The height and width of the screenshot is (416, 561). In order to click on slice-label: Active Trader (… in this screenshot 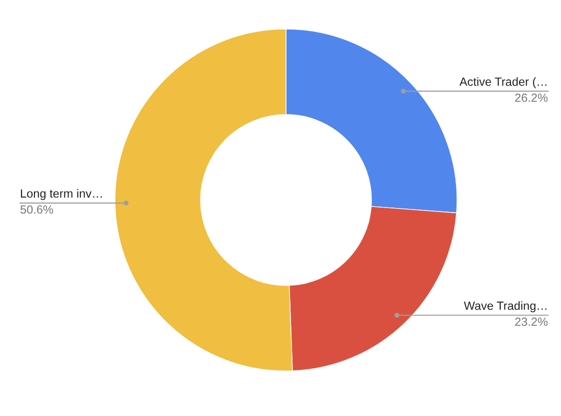, I will do `click(502, 82)`.